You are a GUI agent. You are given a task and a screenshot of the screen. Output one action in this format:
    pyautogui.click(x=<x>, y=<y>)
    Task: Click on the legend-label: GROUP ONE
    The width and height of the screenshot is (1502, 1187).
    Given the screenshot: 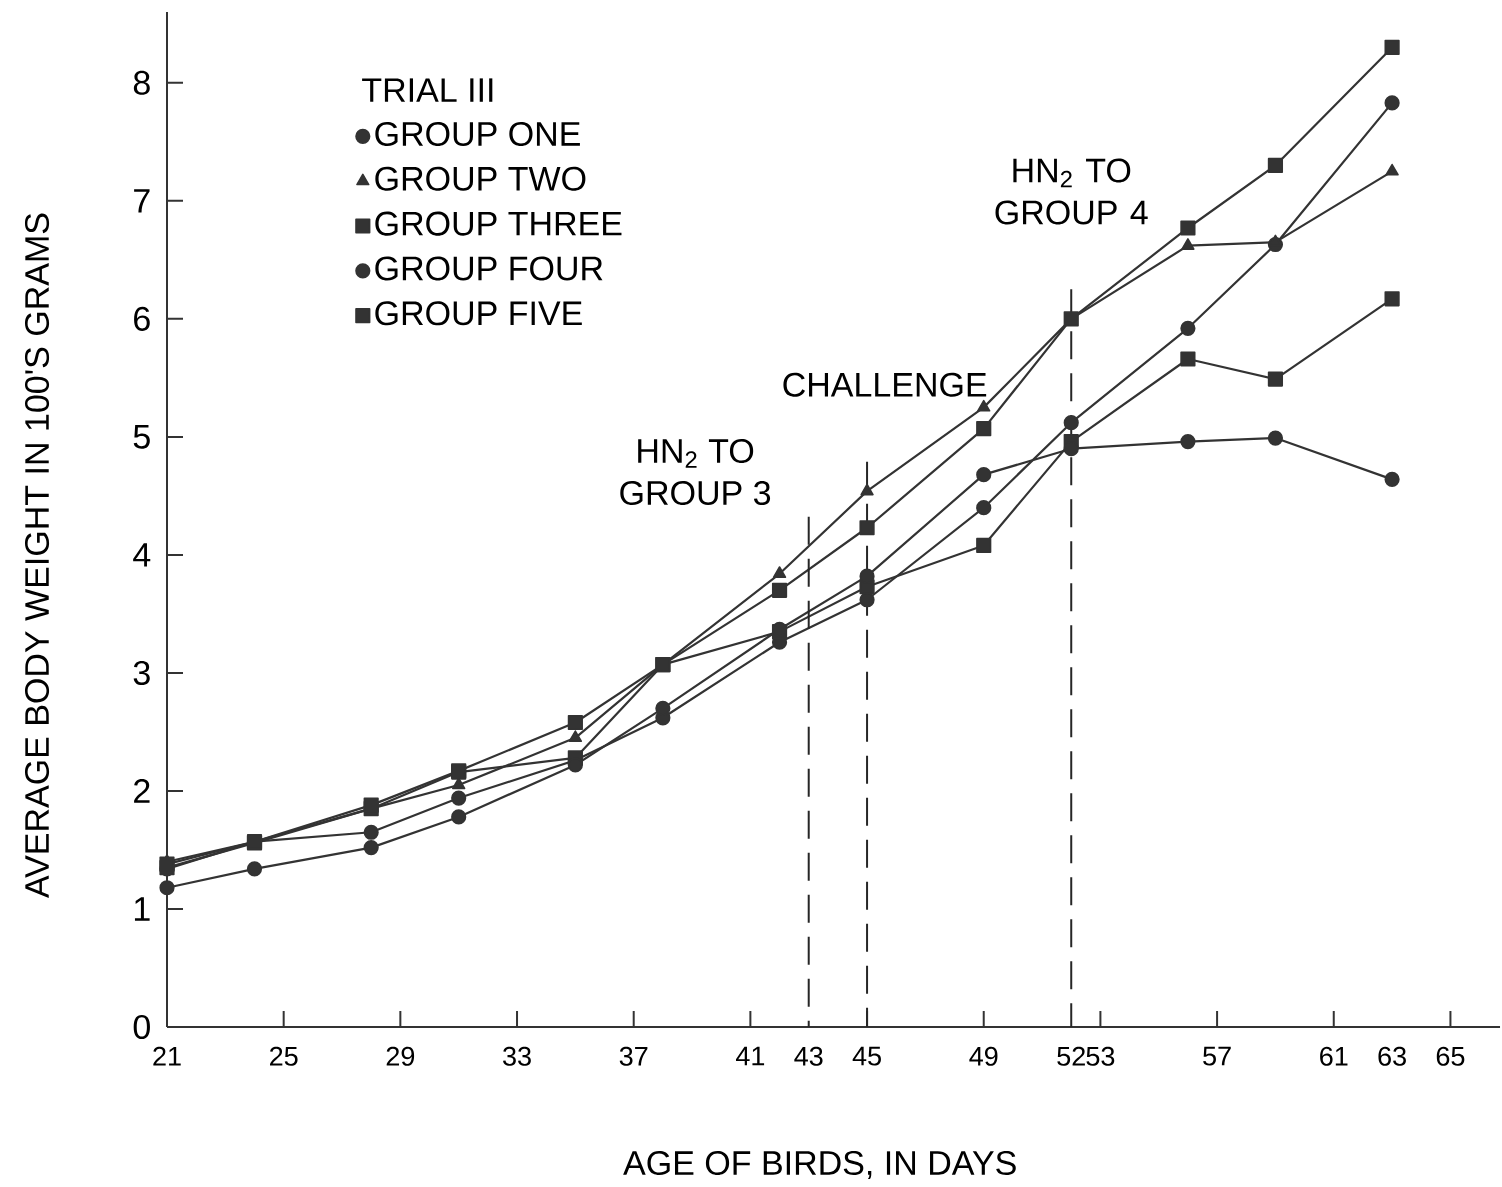 What is the action you would take?
    pyautogui.click(x=477, y=133)
    